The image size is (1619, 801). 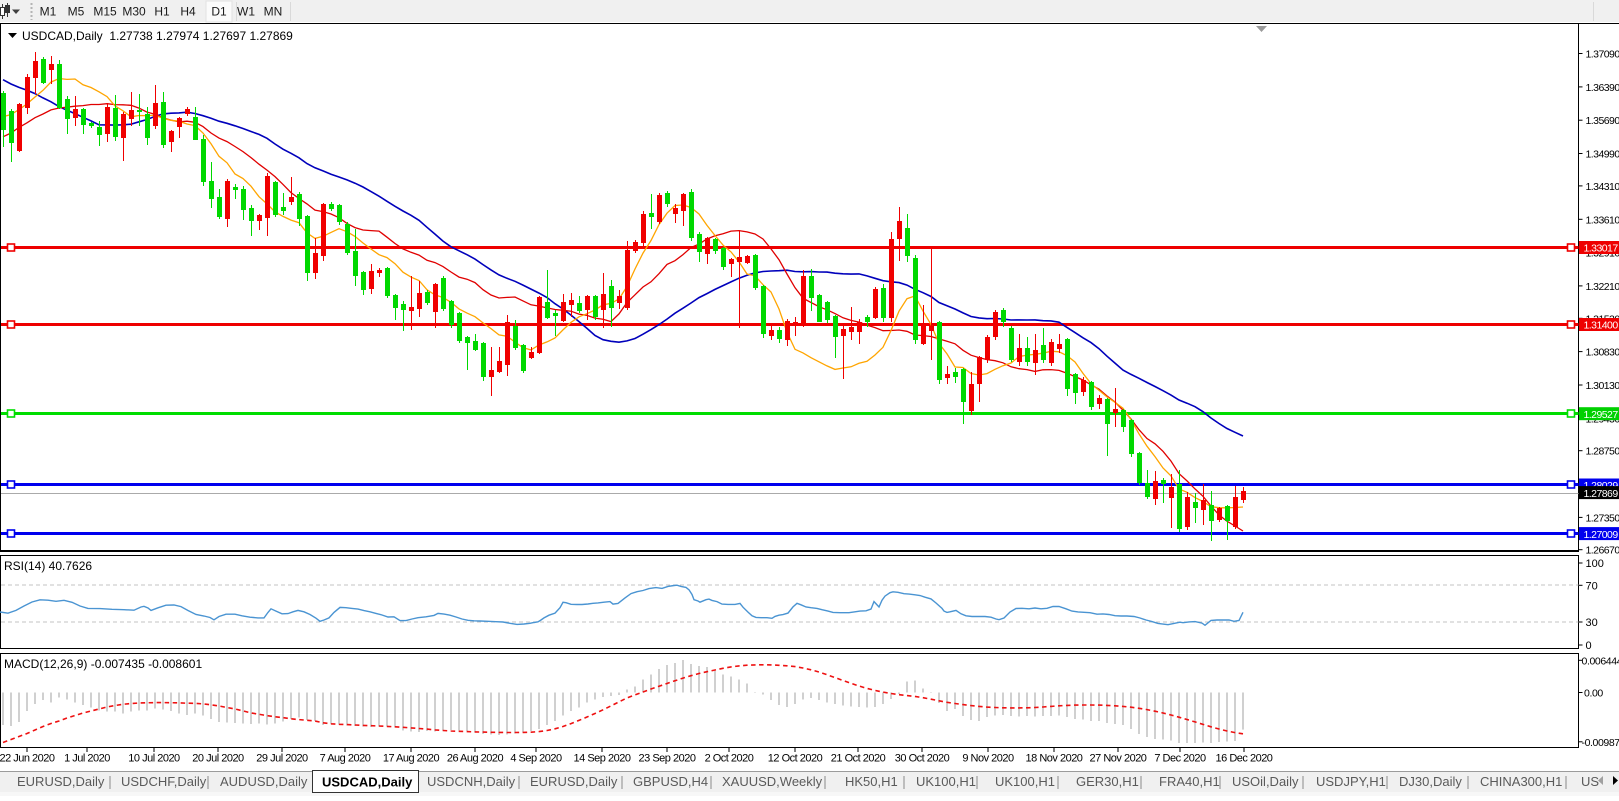 I want to click on svg-text: HK50,H1, so click(x=871, y=781).